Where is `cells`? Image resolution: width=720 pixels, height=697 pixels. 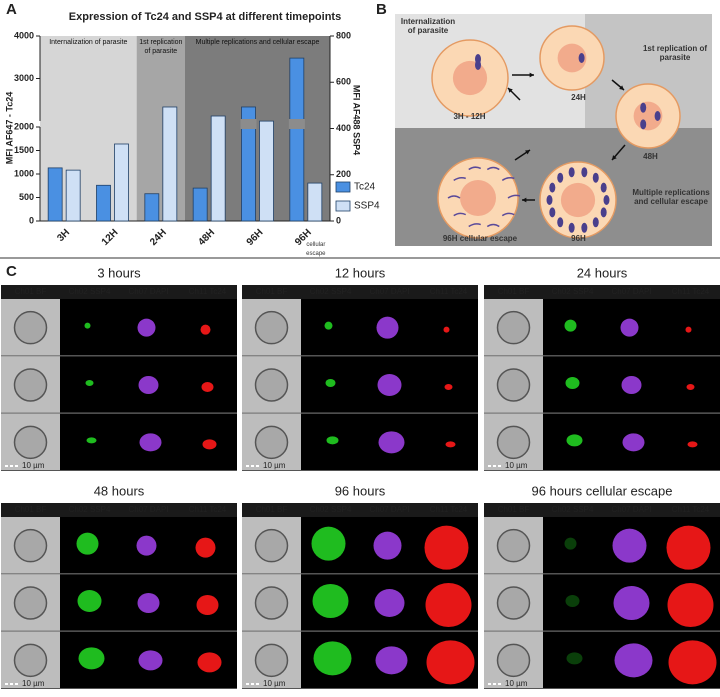 cells is located at coordinates (556, 132).